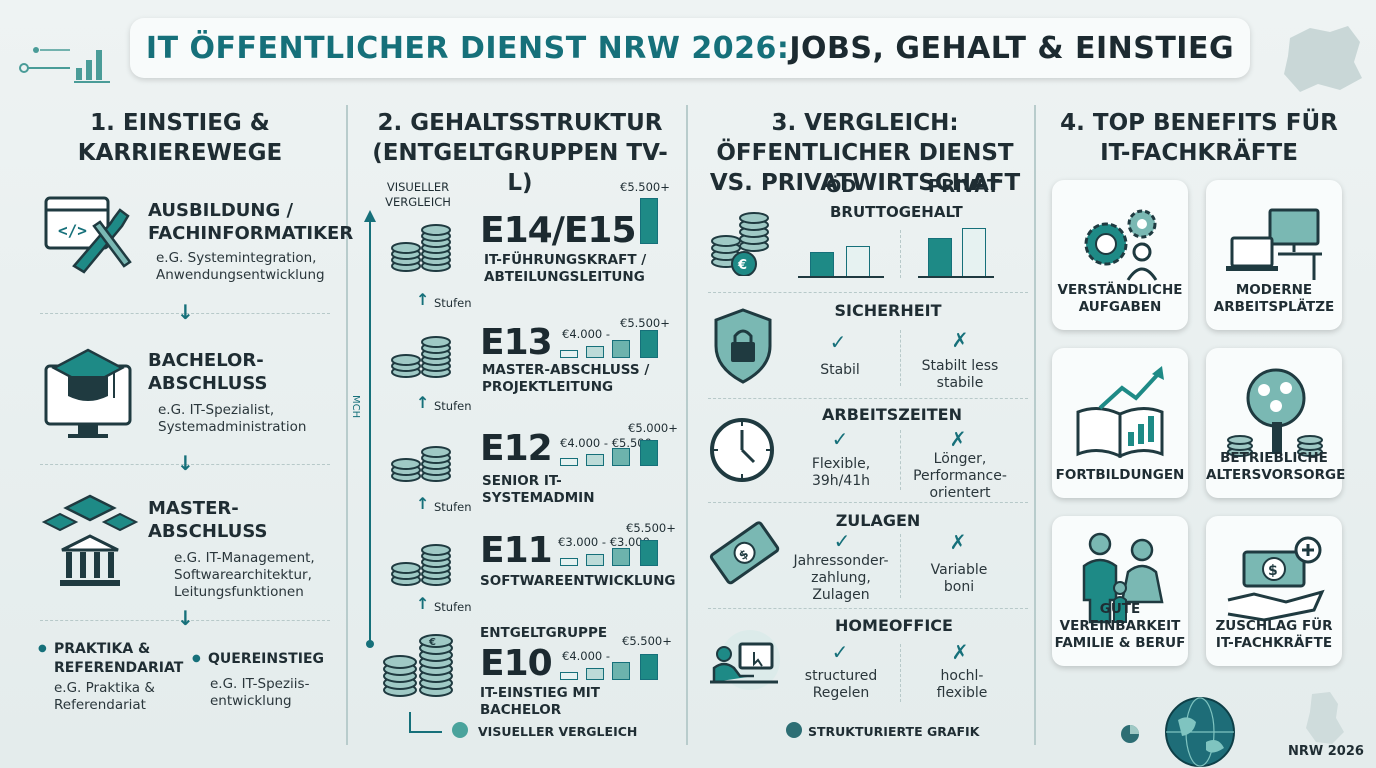  What do you see at coordinates (104, 696) in the screenshot?
I see `career-extra-sub: e.G. Praktika & Referendariat` at bounding box center [104, 696].